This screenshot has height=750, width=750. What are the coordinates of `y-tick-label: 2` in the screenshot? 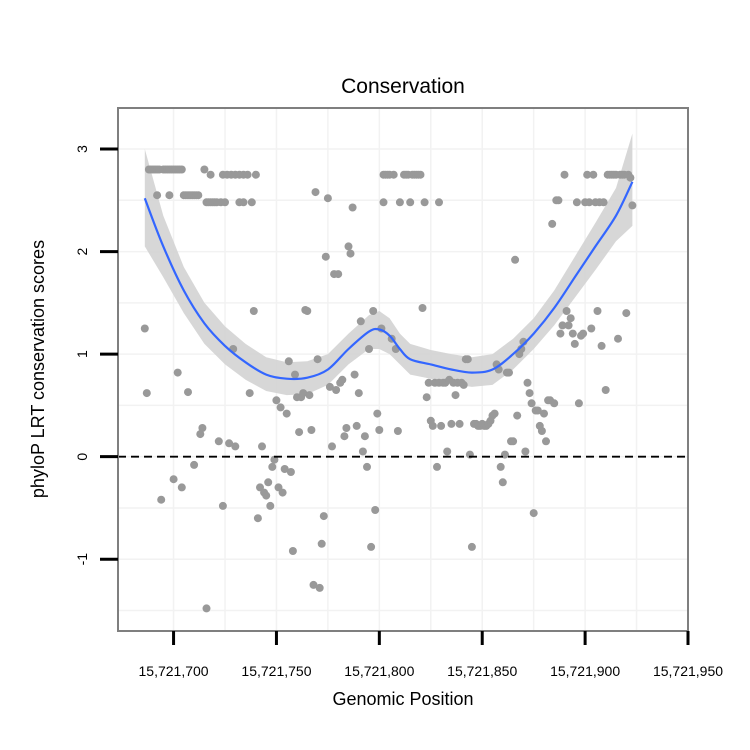 It's located at (82, 251).